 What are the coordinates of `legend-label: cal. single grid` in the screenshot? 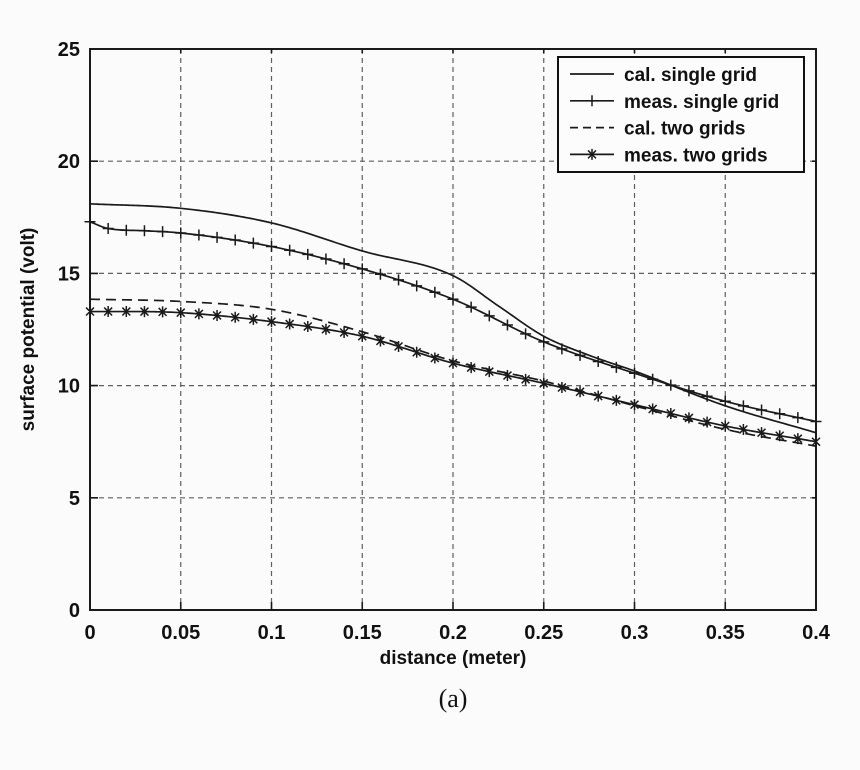 It's located at (690, 75).